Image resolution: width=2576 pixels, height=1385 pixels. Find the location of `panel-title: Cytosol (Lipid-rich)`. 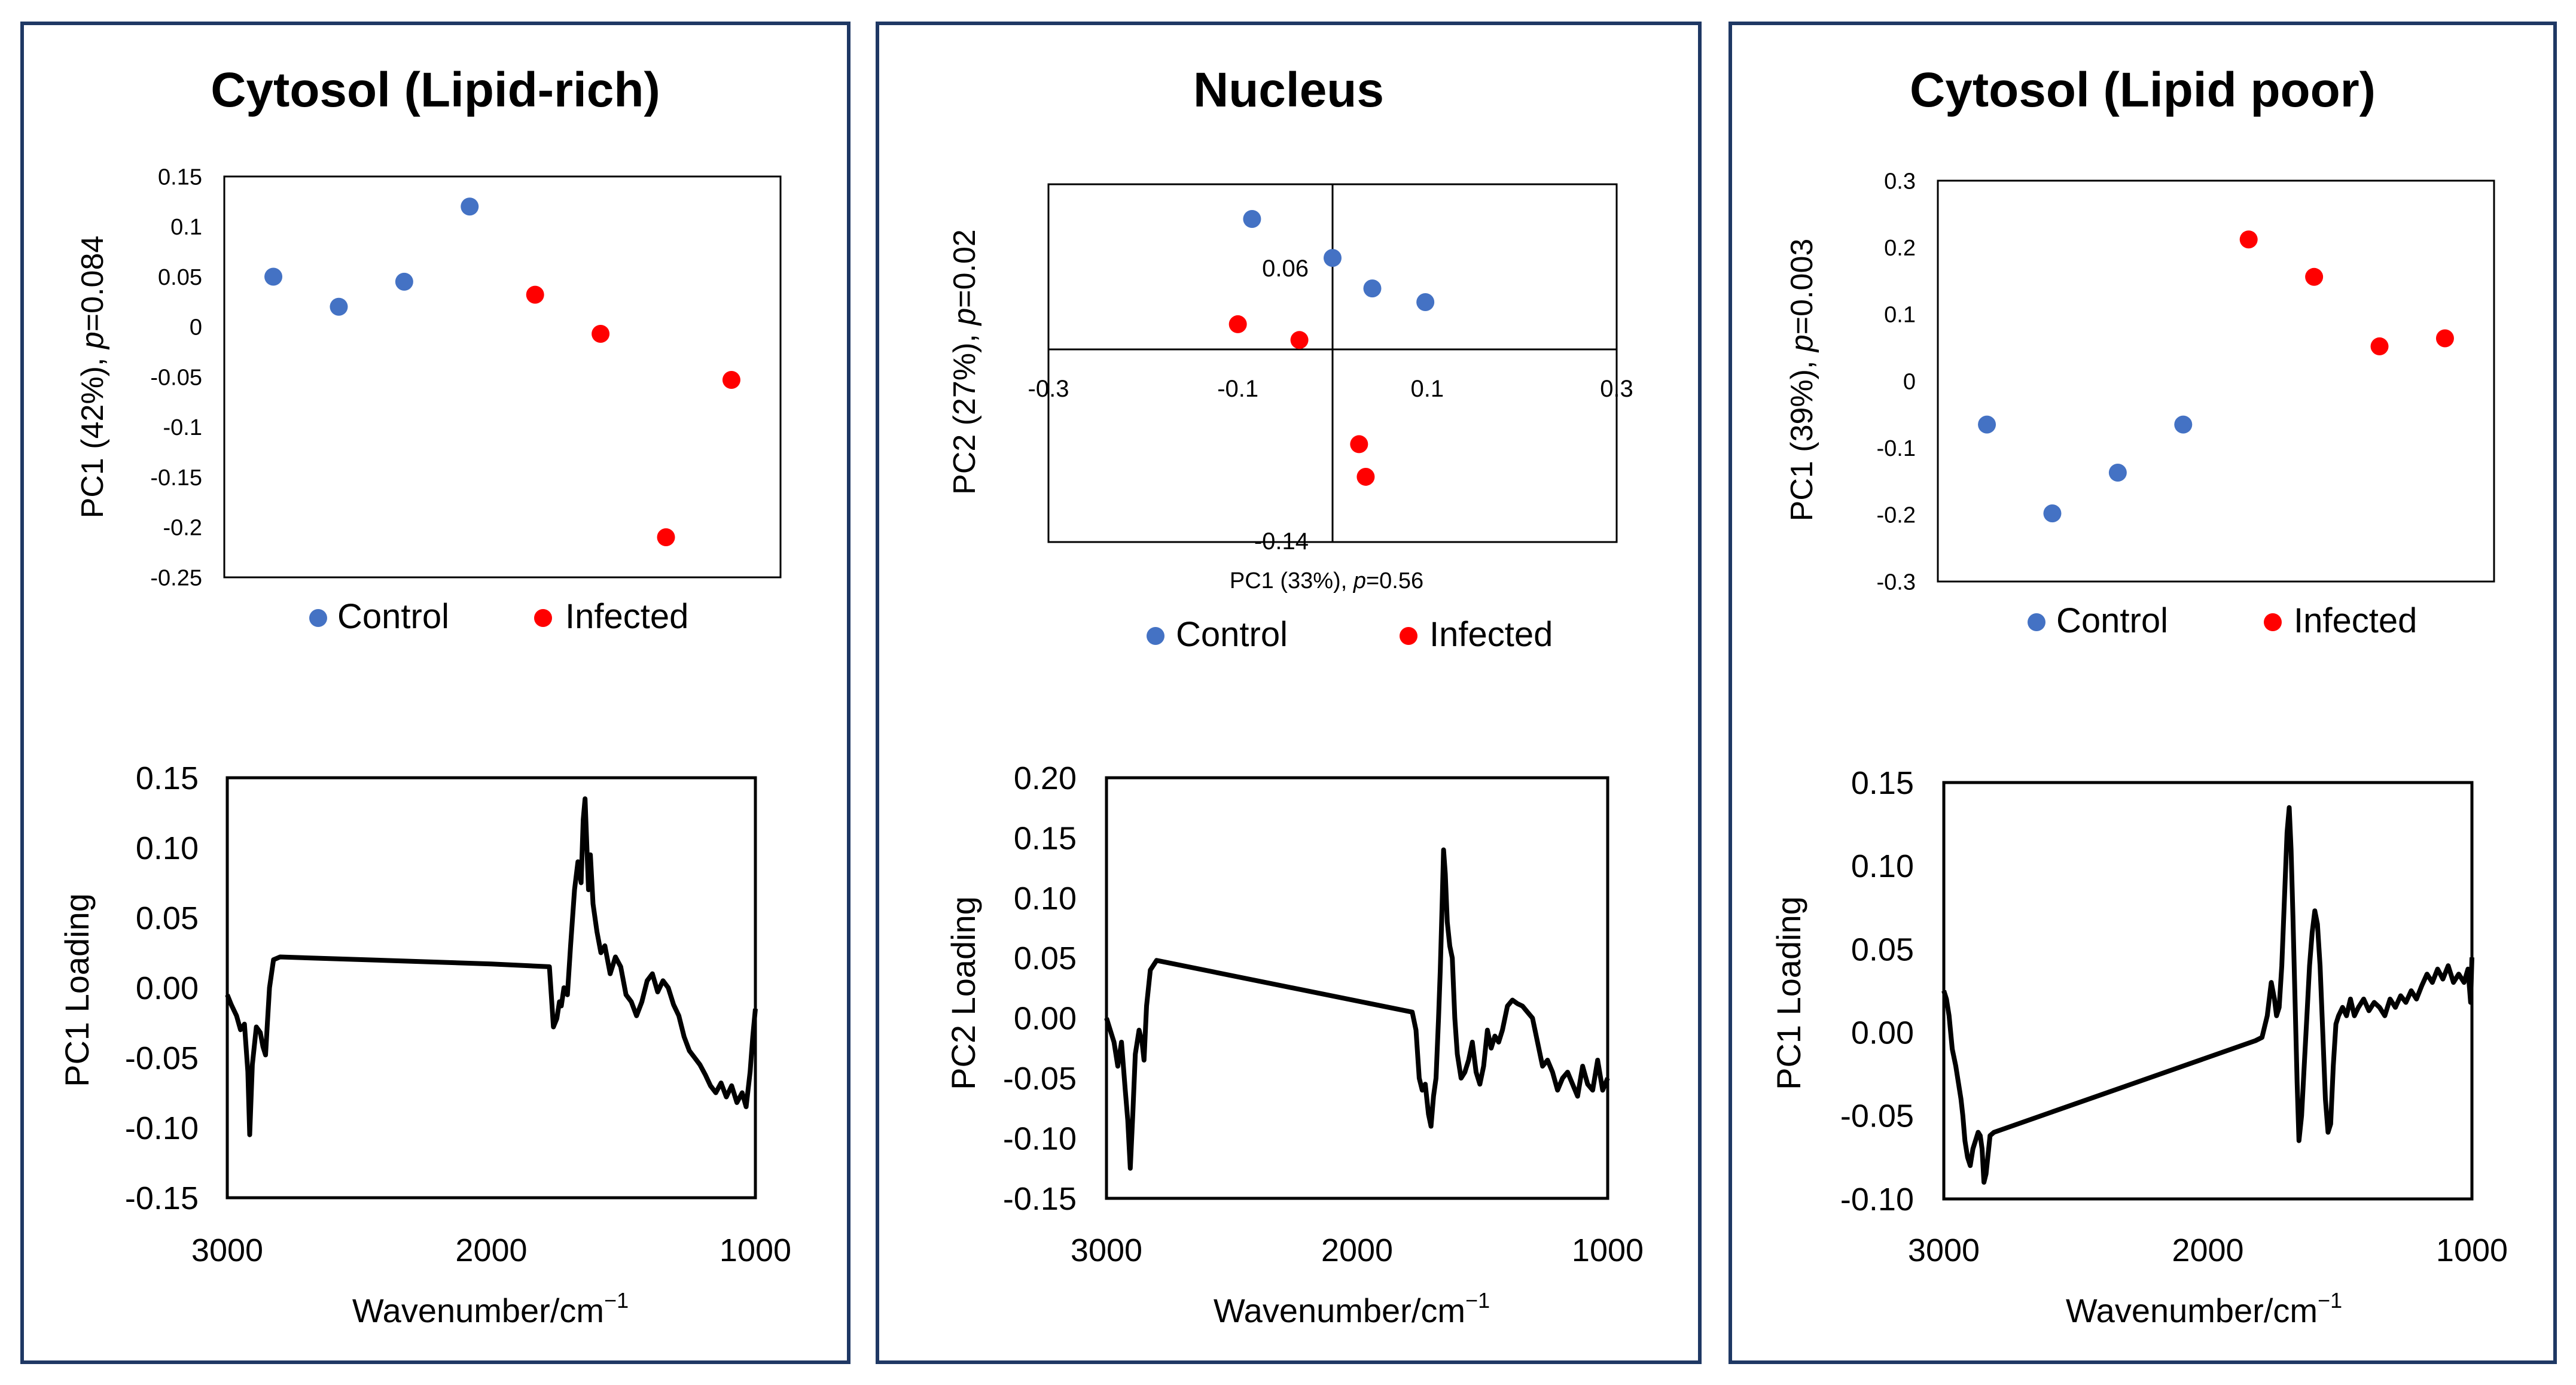

panel-title: Cytosol (Lipid-rich) is located at coordinates (435, 90).